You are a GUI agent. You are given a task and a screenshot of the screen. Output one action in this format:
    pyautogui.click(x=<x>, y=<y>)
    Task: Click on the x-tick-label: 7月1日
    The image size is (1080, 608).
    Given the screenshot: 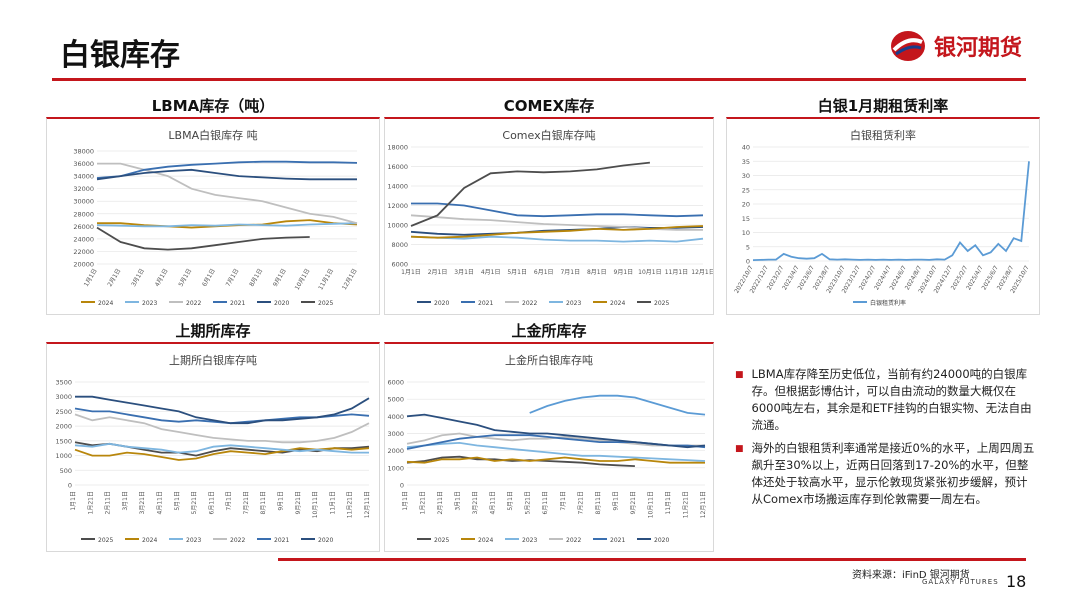 What is the action you would take?
    pyautogui.click(x=229, y=501)
    